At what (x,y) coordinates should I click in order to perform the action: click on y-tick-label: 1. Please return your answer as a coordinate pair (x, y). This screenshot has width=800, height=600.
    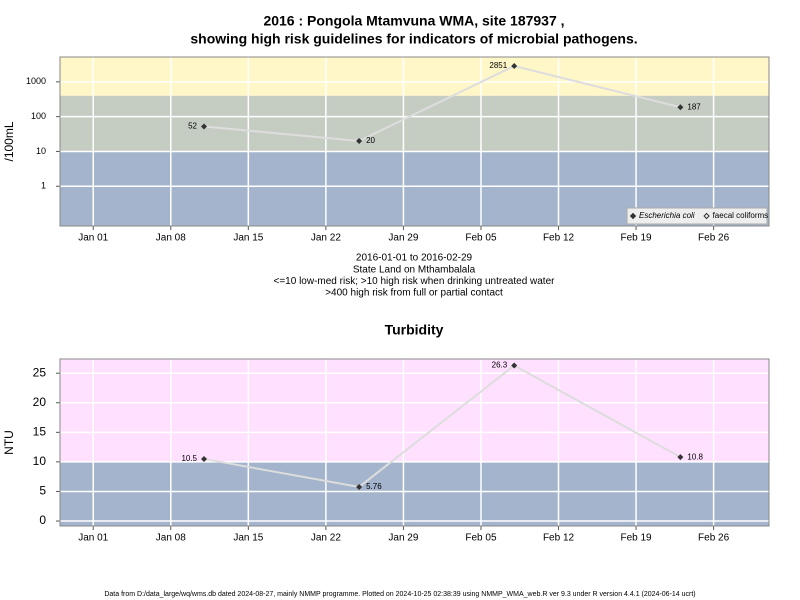
    Looking at the image, I should click on (43, 186).